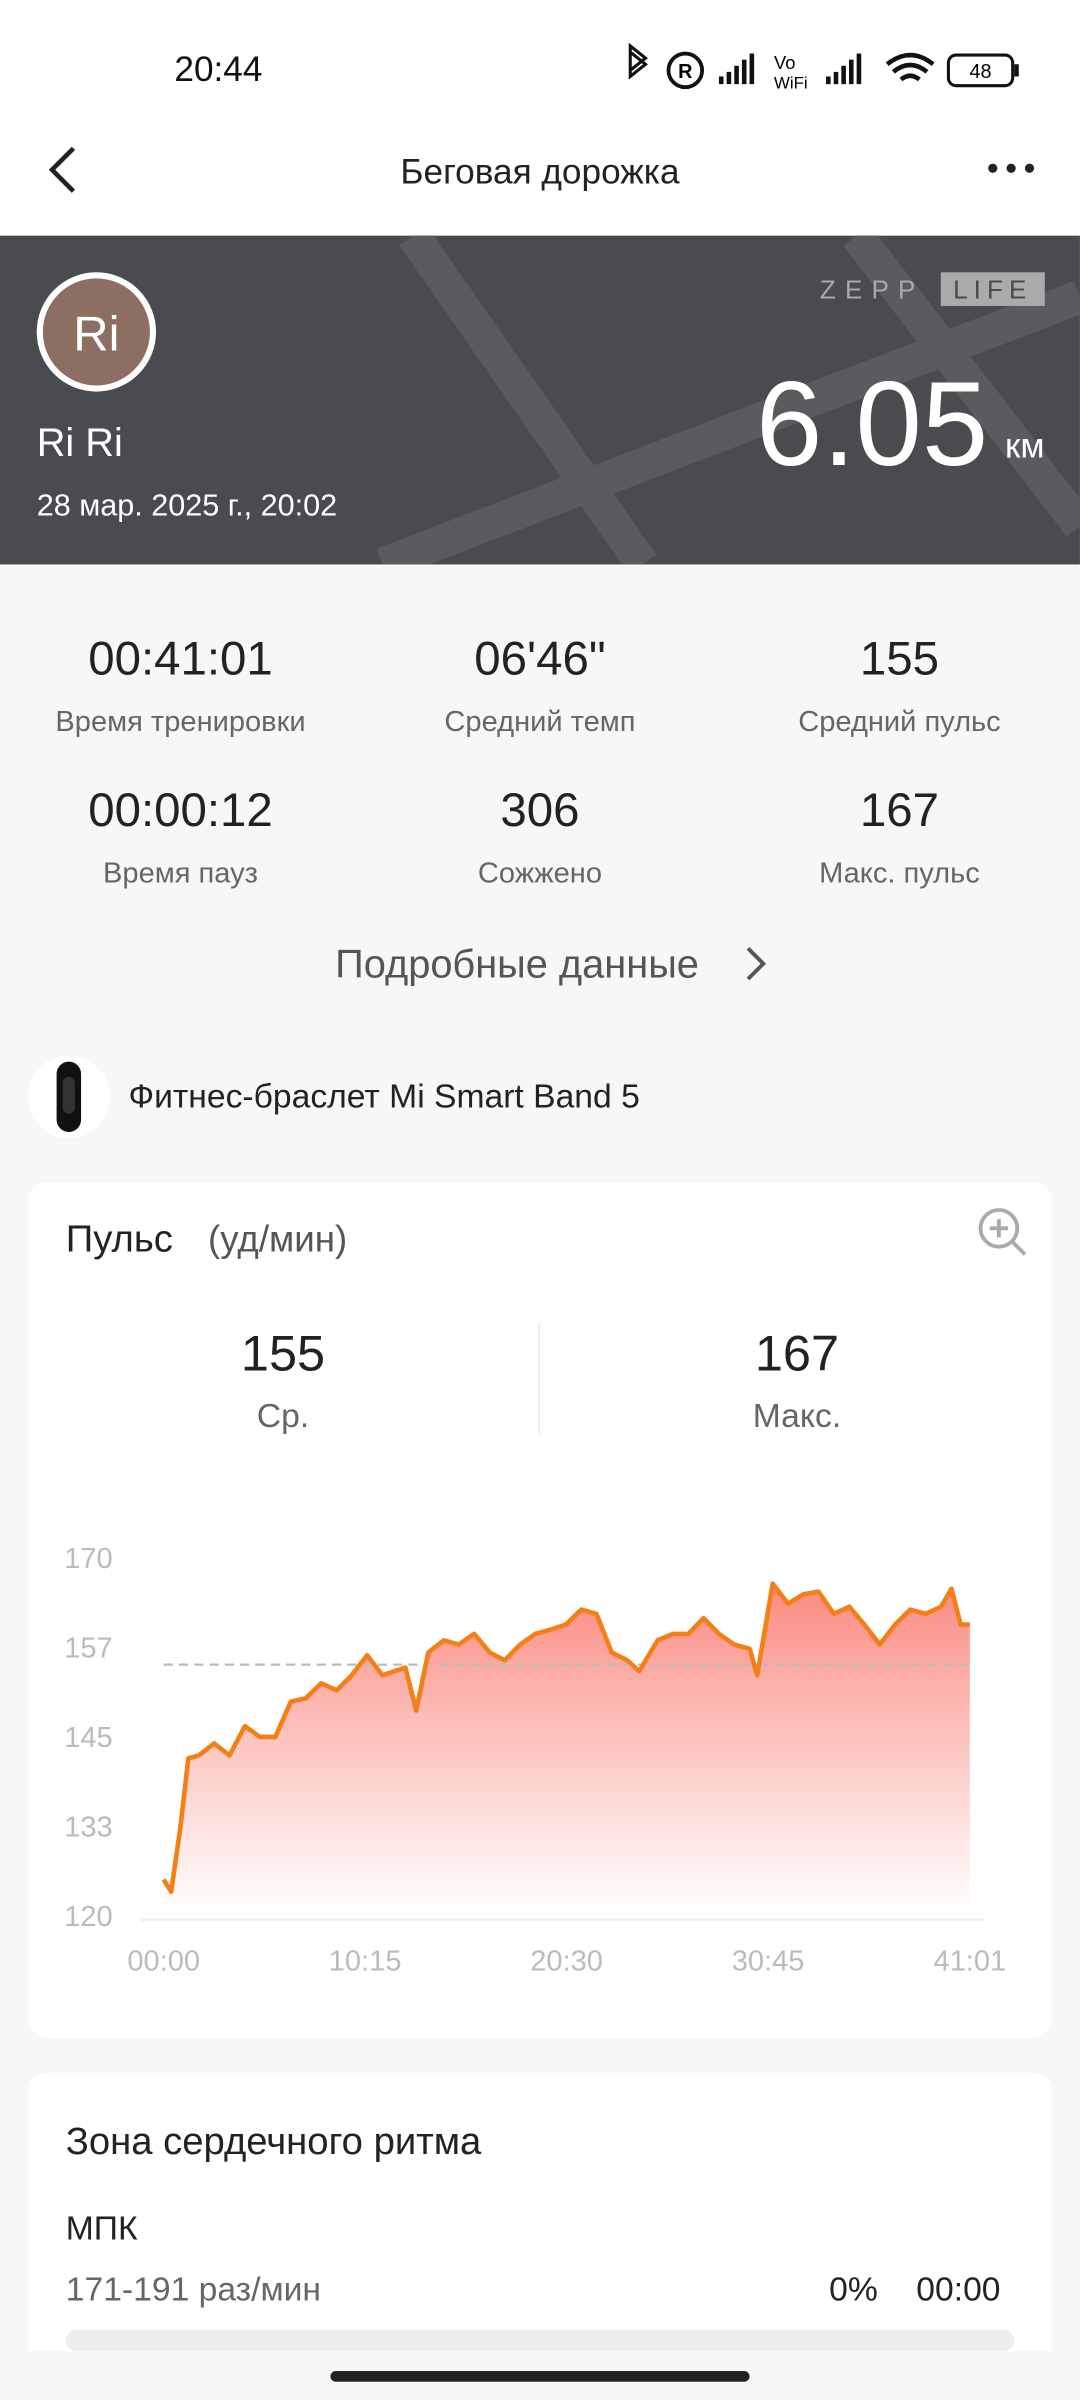 This screenshot has width=1080, height=2400. I want to click on stat-value: 155, so click(899, 658).